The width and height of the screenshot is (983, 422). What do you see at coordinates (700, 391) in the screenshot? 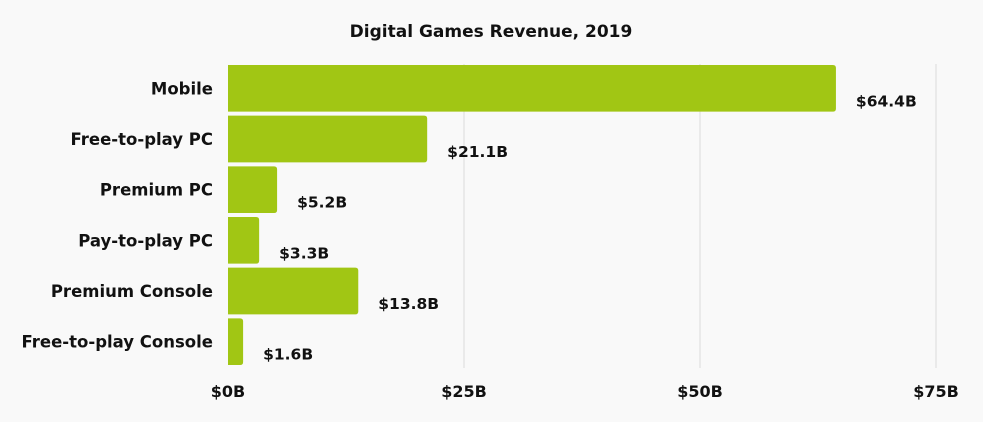
I see `x-tick-label: $50B` at bounding box center [700, 391].